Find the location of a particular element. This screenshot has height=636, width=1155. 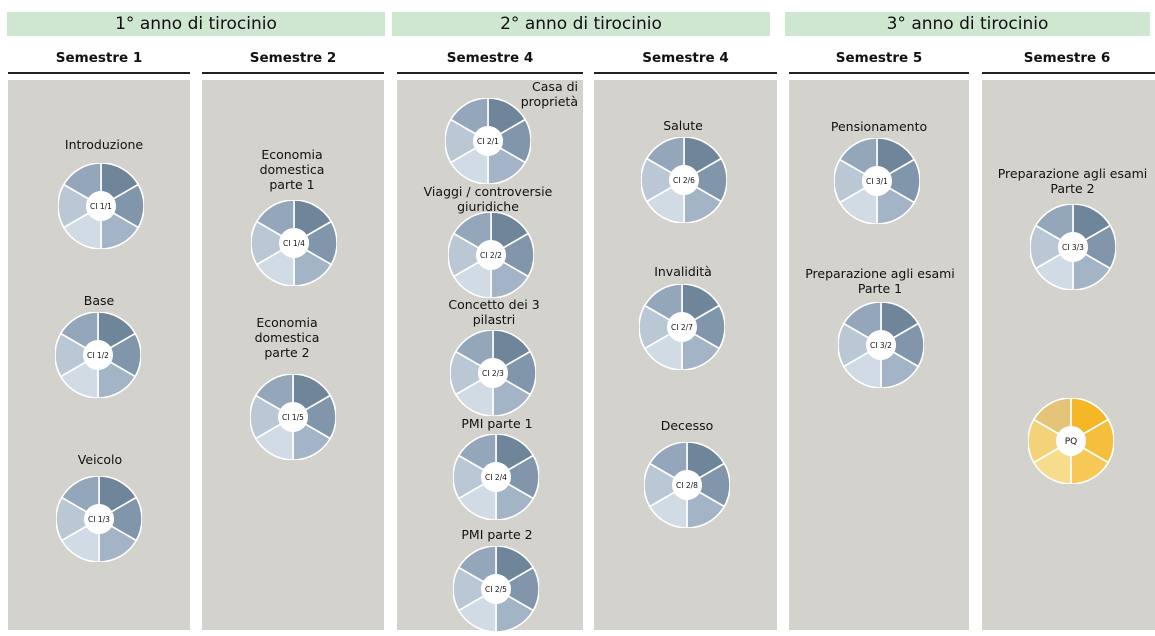

year-header-2: 2° anno di tirocinio is located at coordinates (581, 24).